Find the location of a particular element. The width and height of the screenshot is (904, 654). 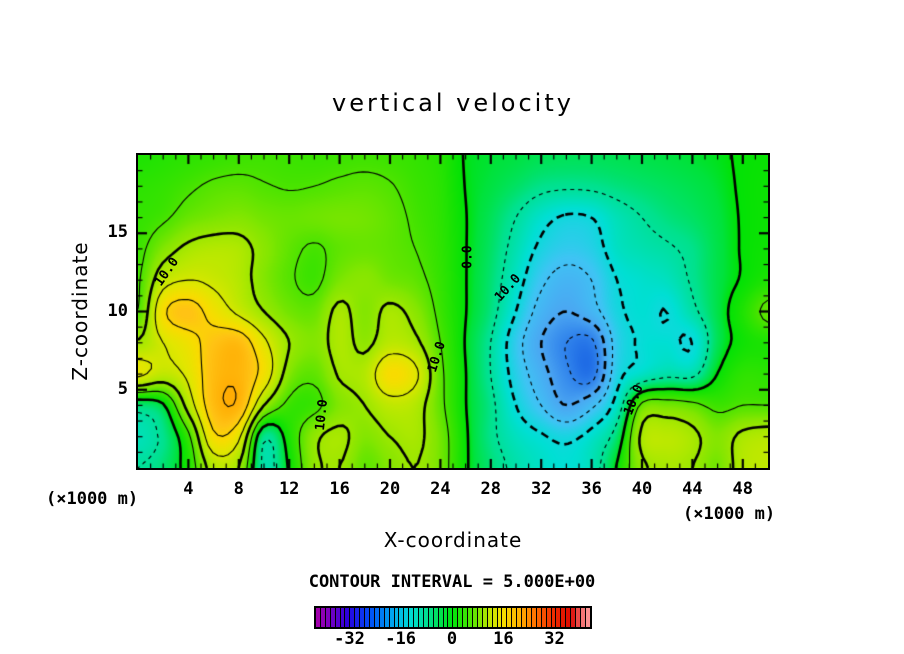

z-tick-label: 5 is located at coordinates (122, 388).